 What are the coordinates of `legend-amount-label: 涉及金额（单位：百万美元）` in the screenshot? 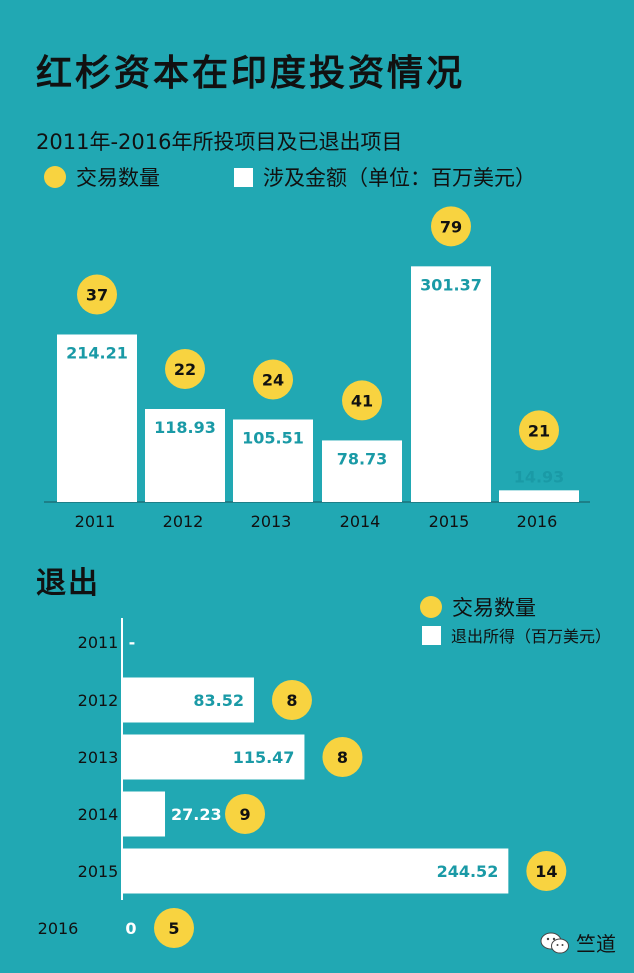 It's located at (399, 178).